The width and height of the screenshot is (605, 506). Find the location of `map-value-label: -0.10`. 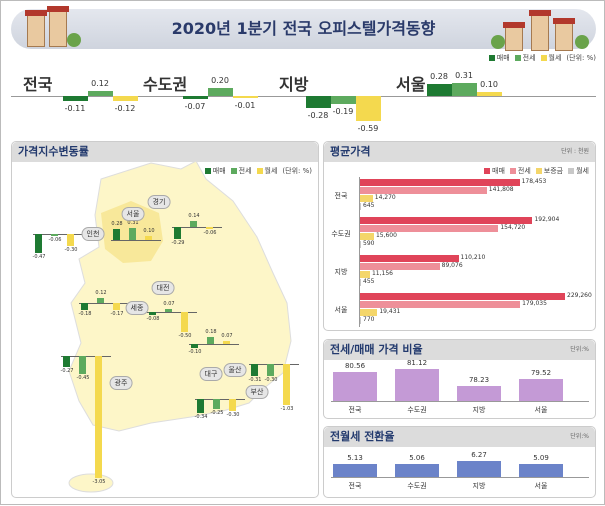

map-value-label: -0.10 is located at coordinates (195, 352).